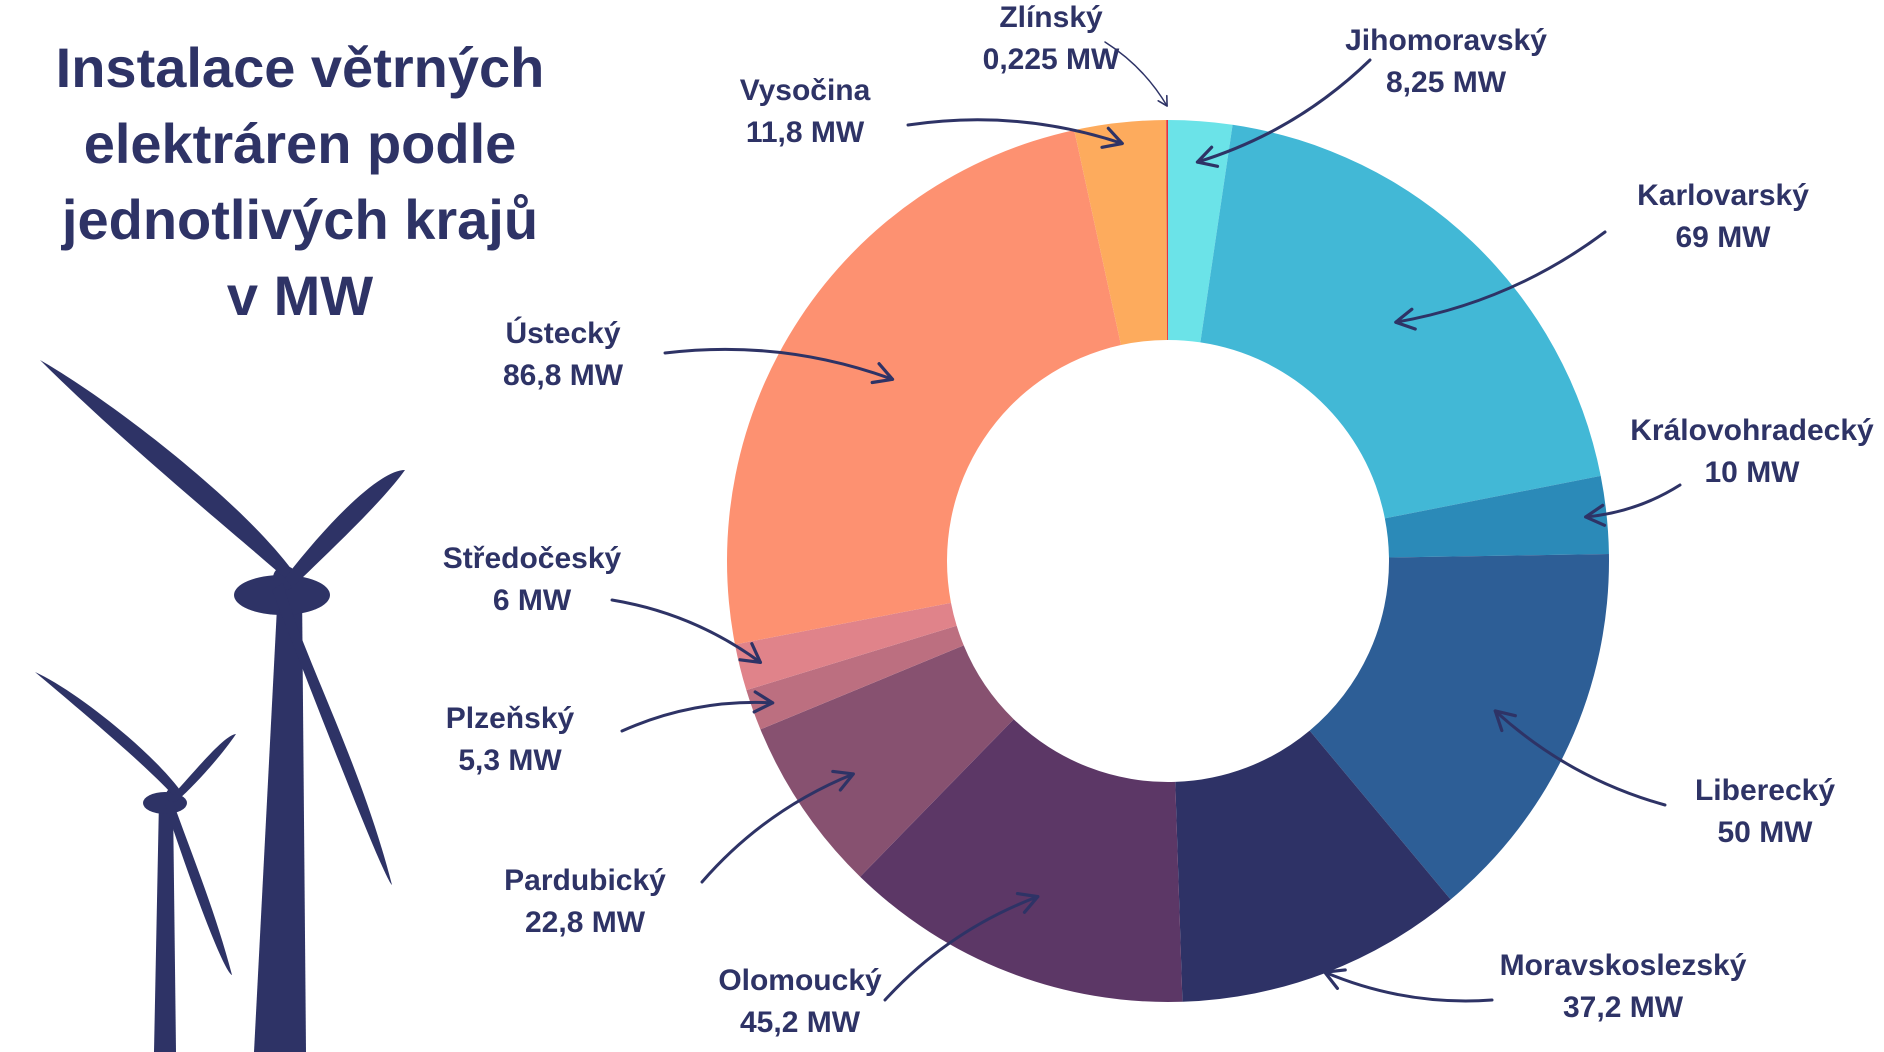  I want to click on slice-value-karlovarsky: 69 MW, so click(1723, 237).